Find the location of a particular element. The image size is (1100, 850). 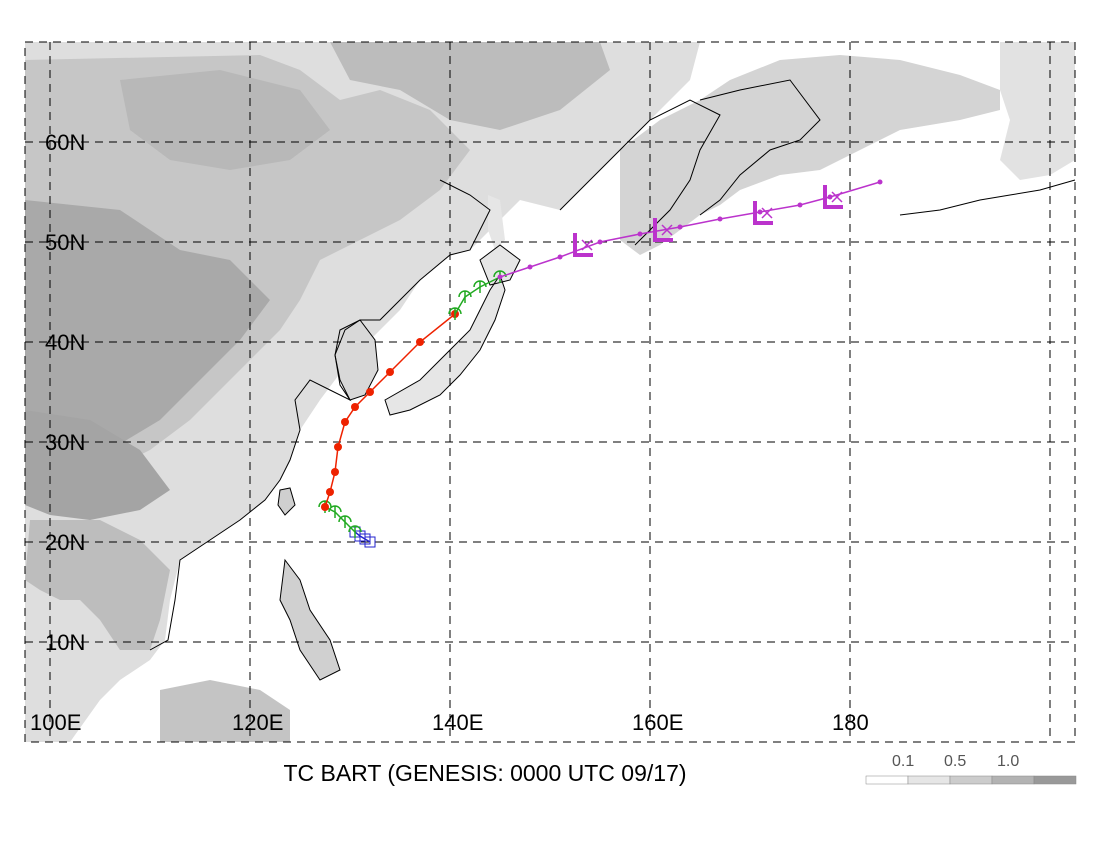

legend-tick-1-0: 1.0 is located at coordinates (1008, 761).